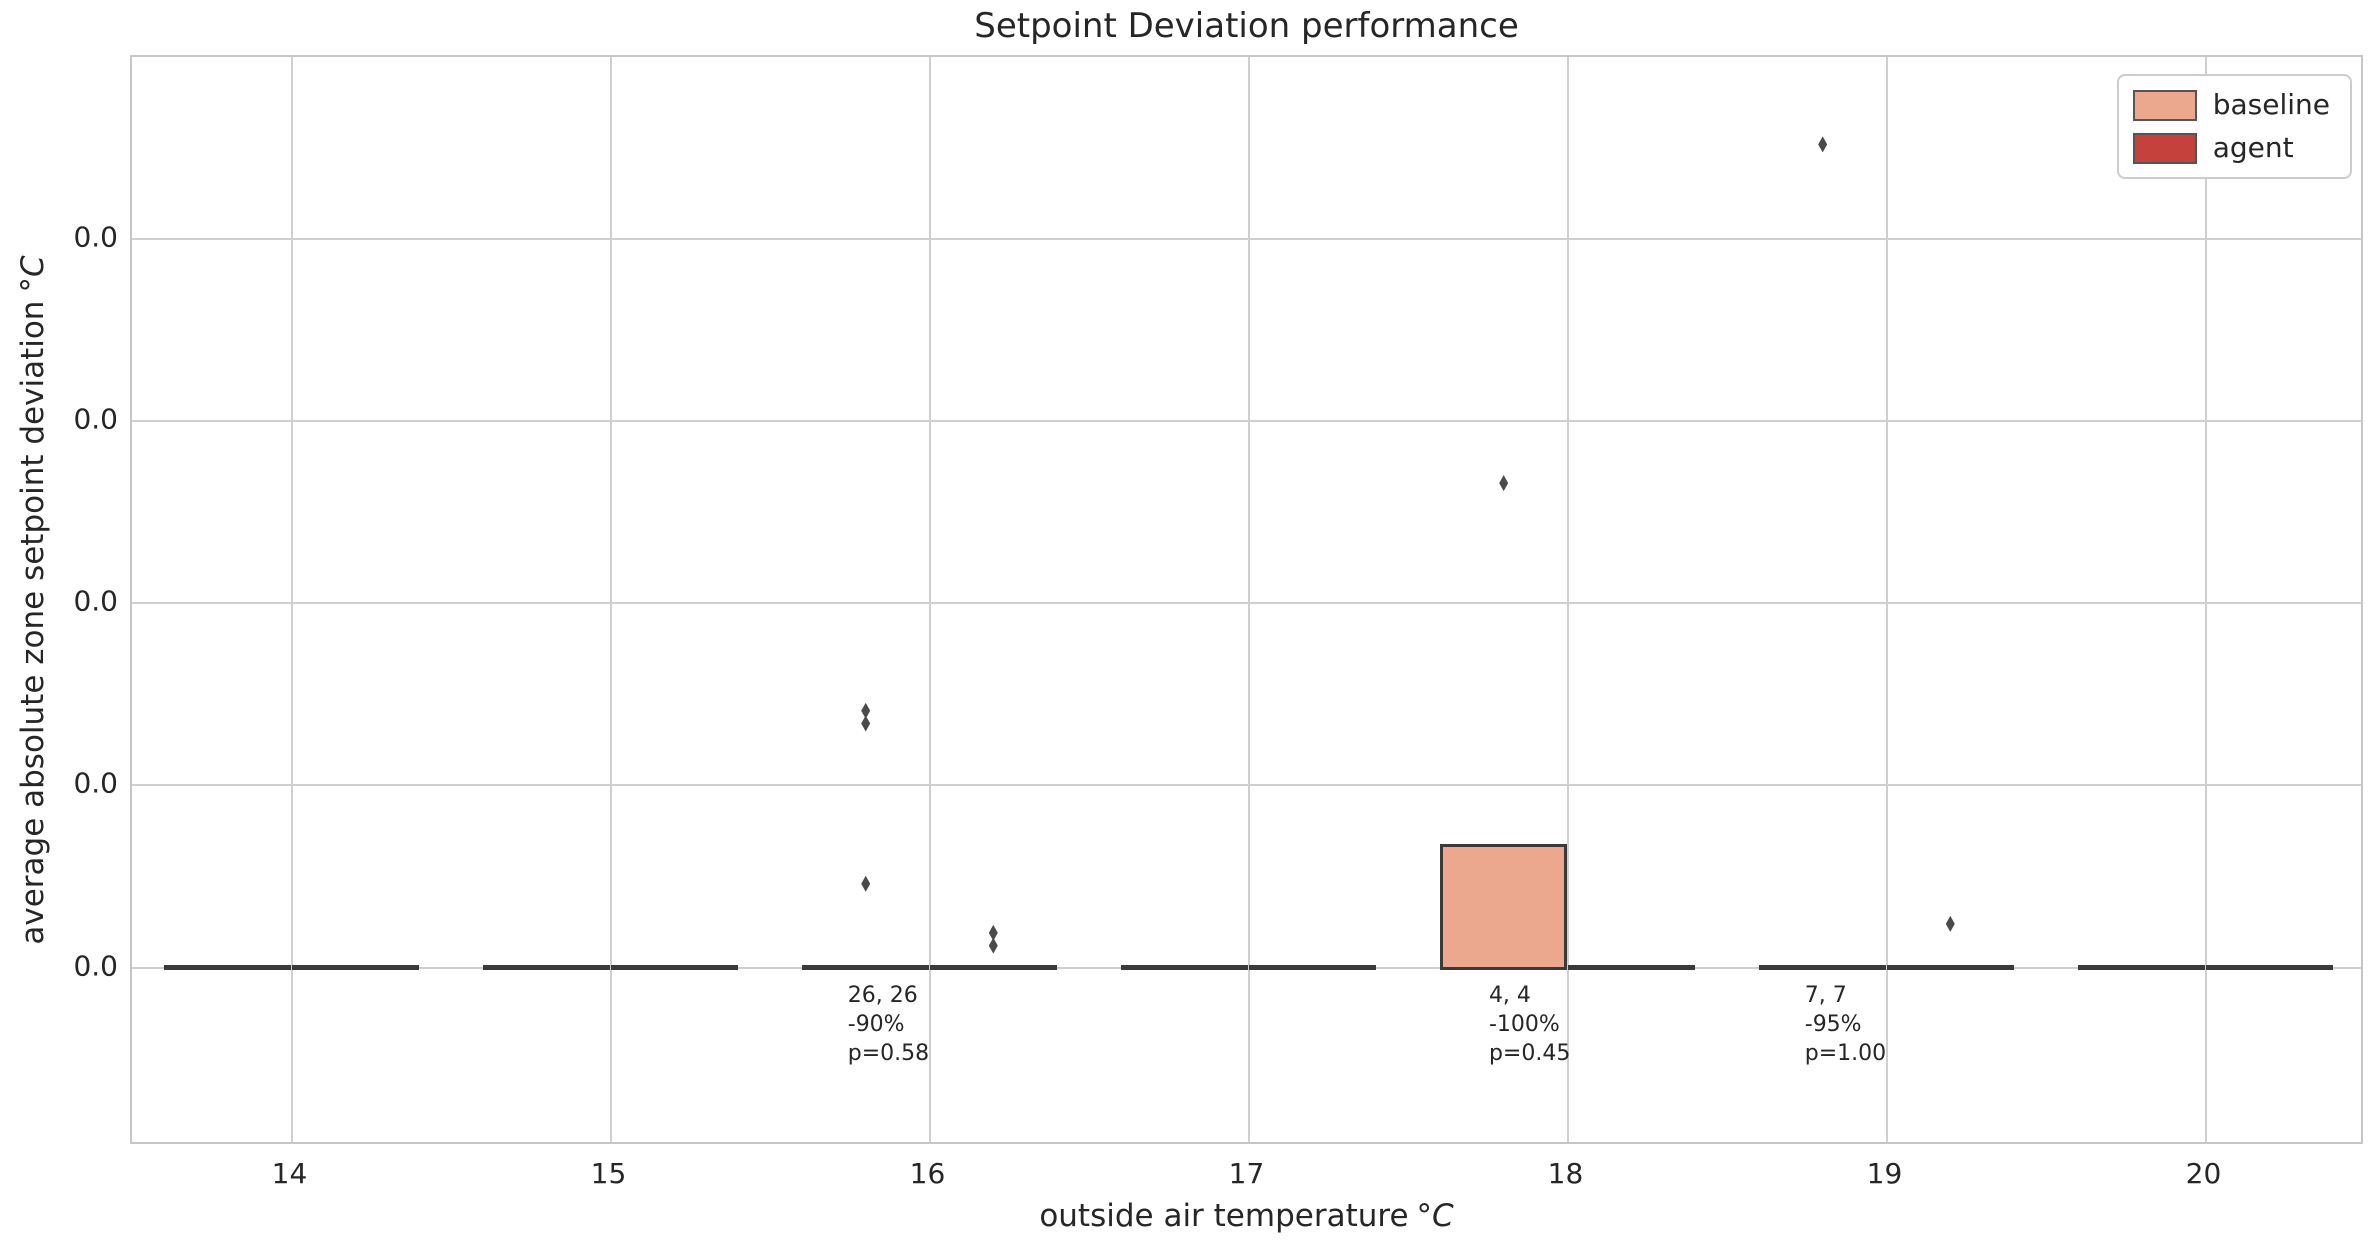 This screenshot has height=1255, width=2376. What do you see at coordinates (1246, 1173) in the screenshot?
I see `x-tick-label: 17` at bounding box center [1246, 1173].